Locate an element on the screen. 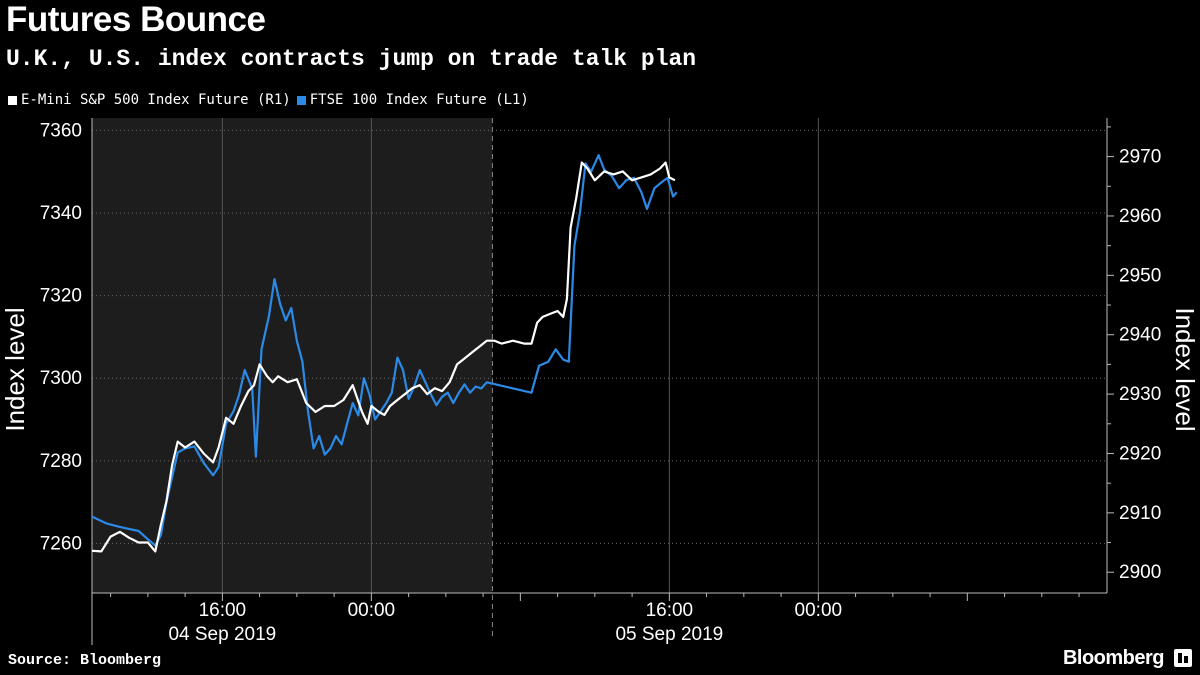  bloomberg-terminal-icon is located at coordinates (1183, 658).